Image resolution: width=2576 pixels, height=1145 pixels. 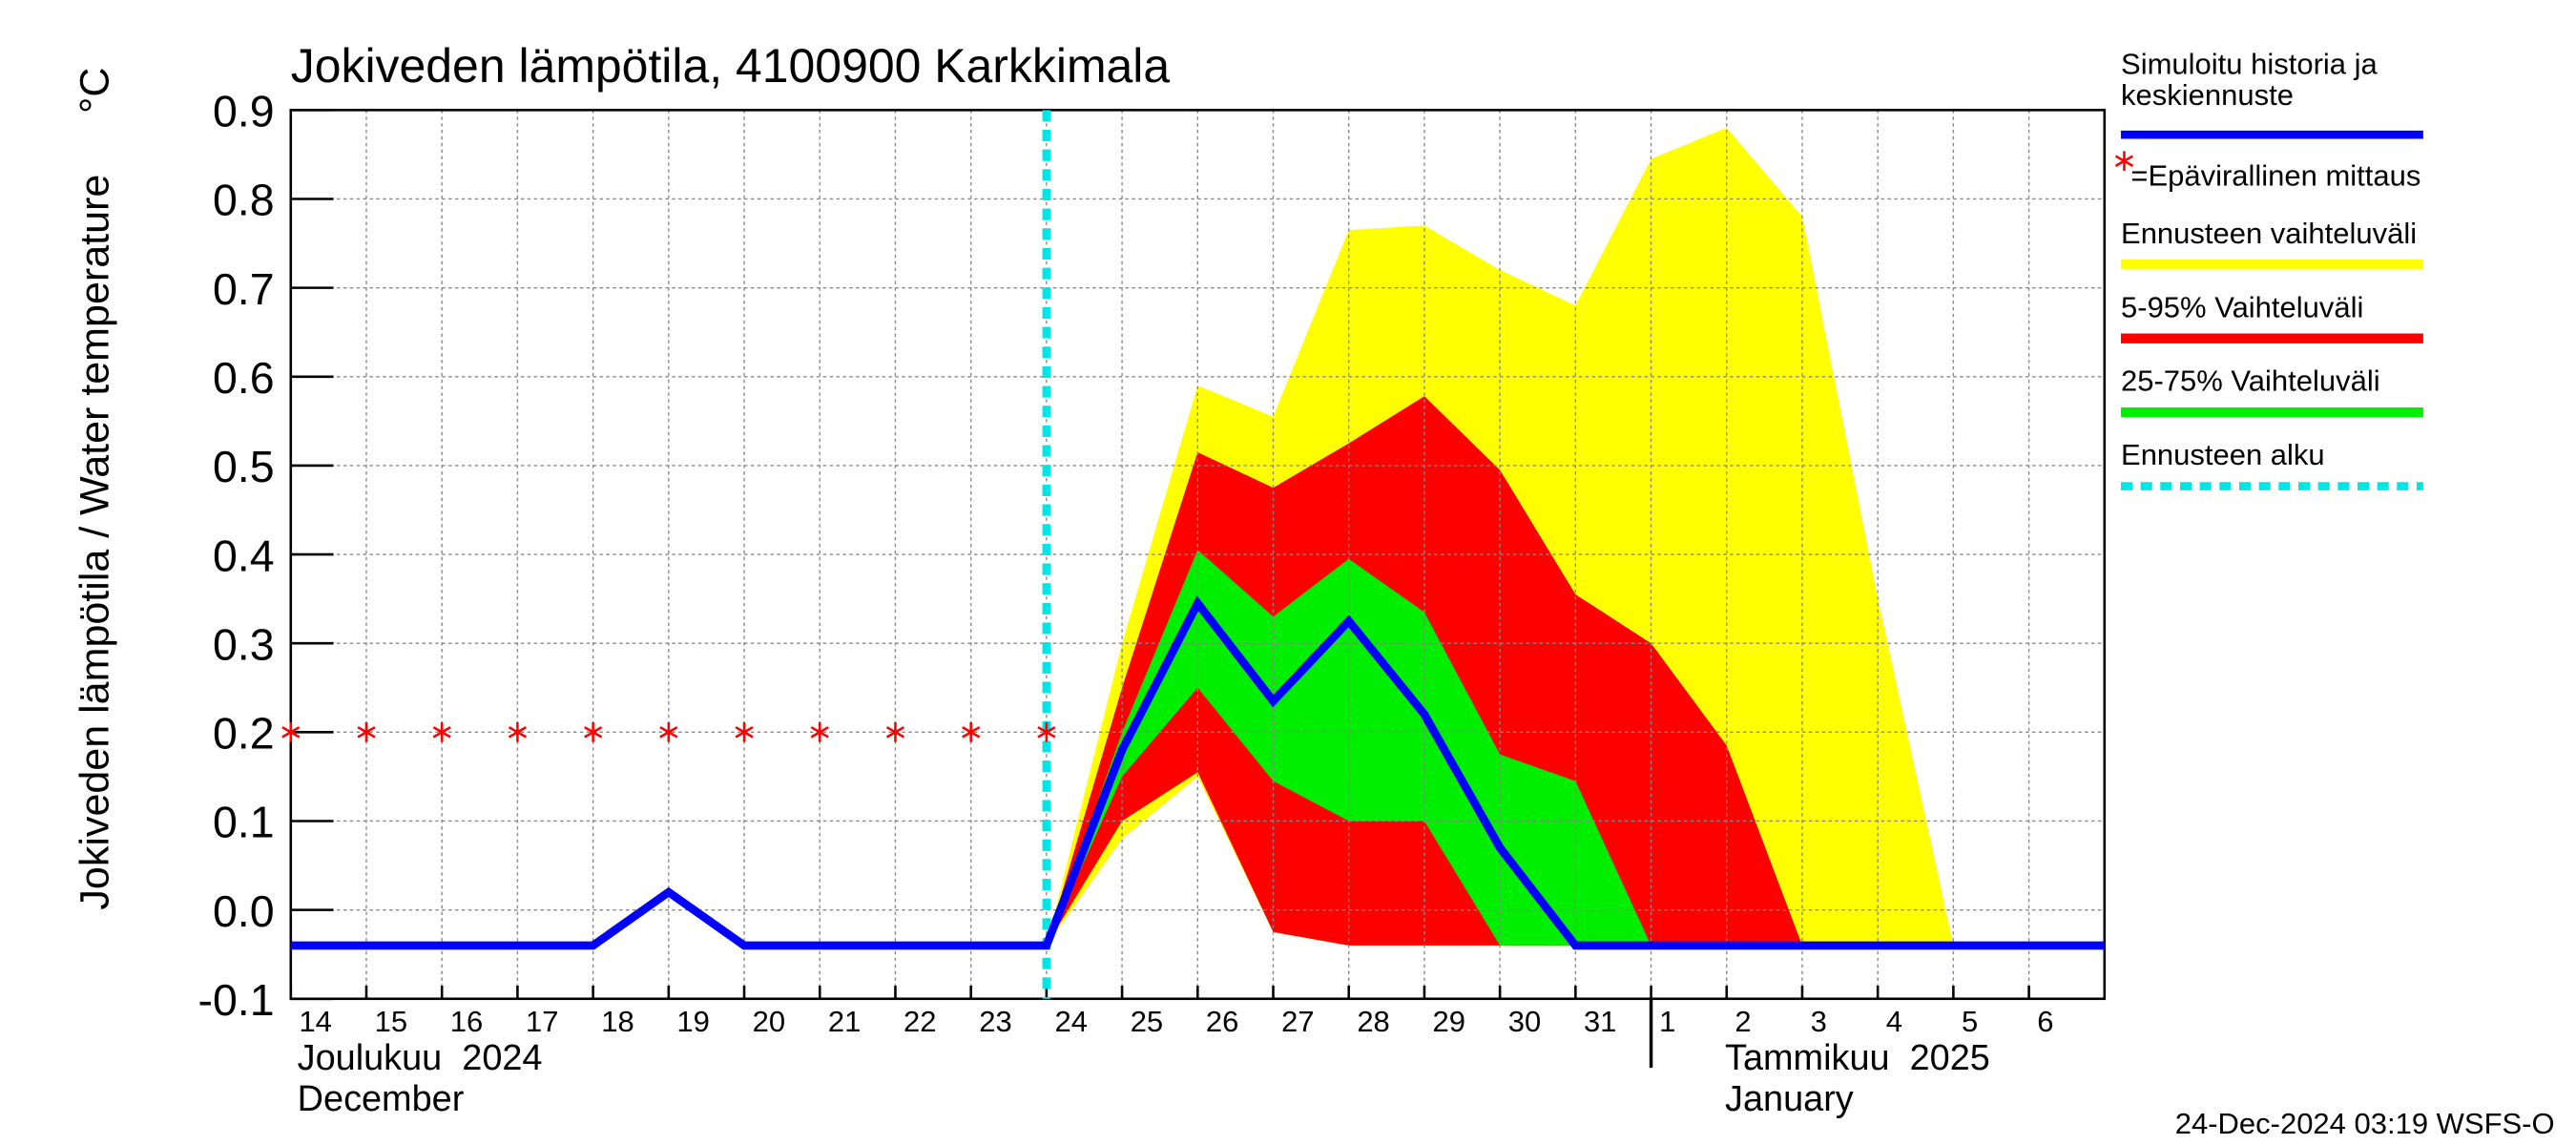 I want to click on y-tick-label: -0.1, so click(x=235, y=1000).